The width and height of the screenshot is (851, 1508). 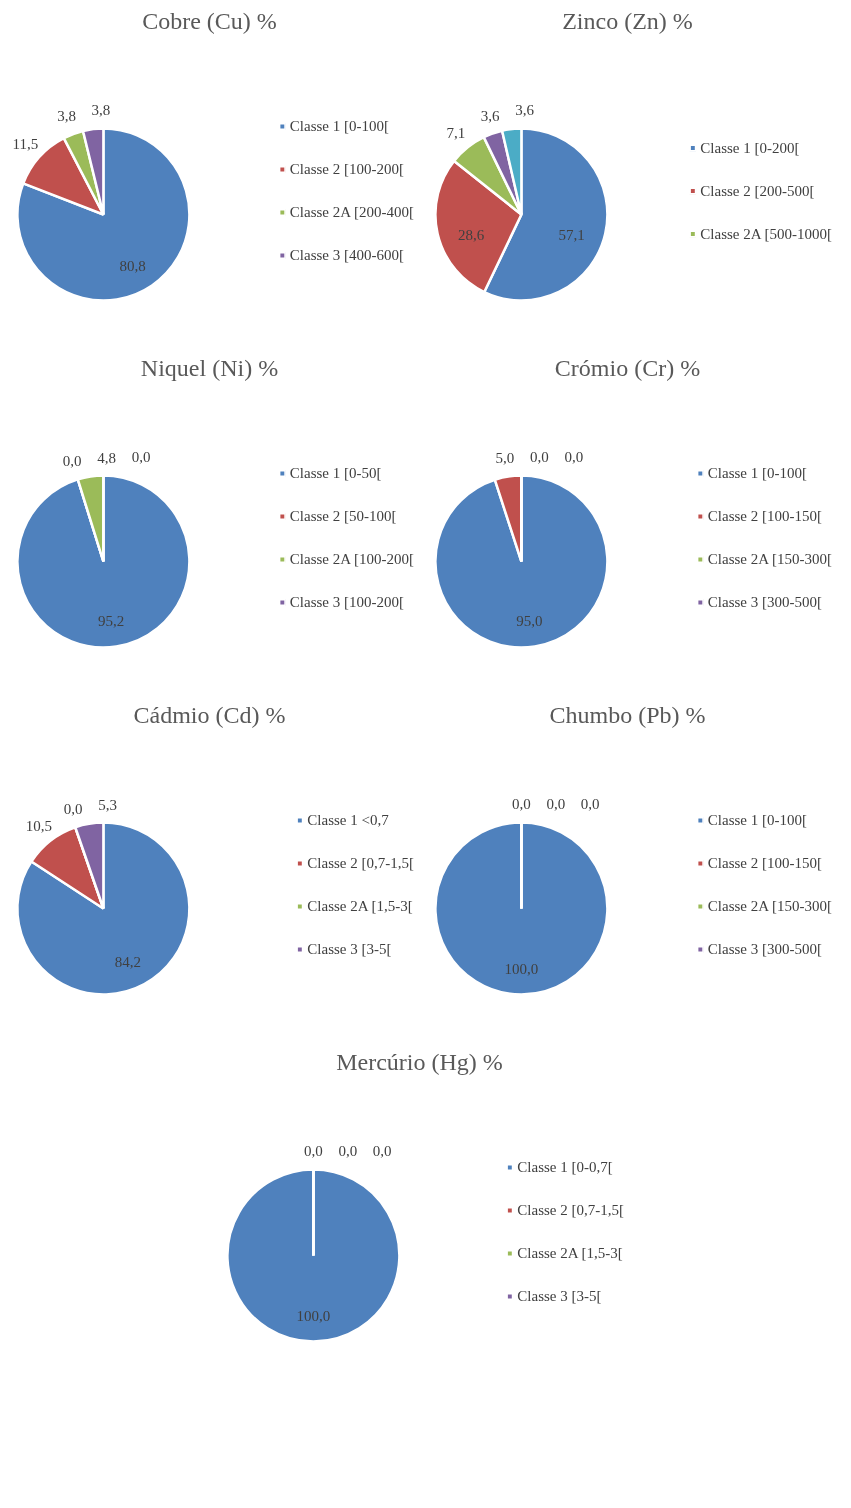 What do you see at coordinates (346, 255) in the screenshot?
I see `legend-label: Classe 3 [400-600[` at bounding box center [346, 255].